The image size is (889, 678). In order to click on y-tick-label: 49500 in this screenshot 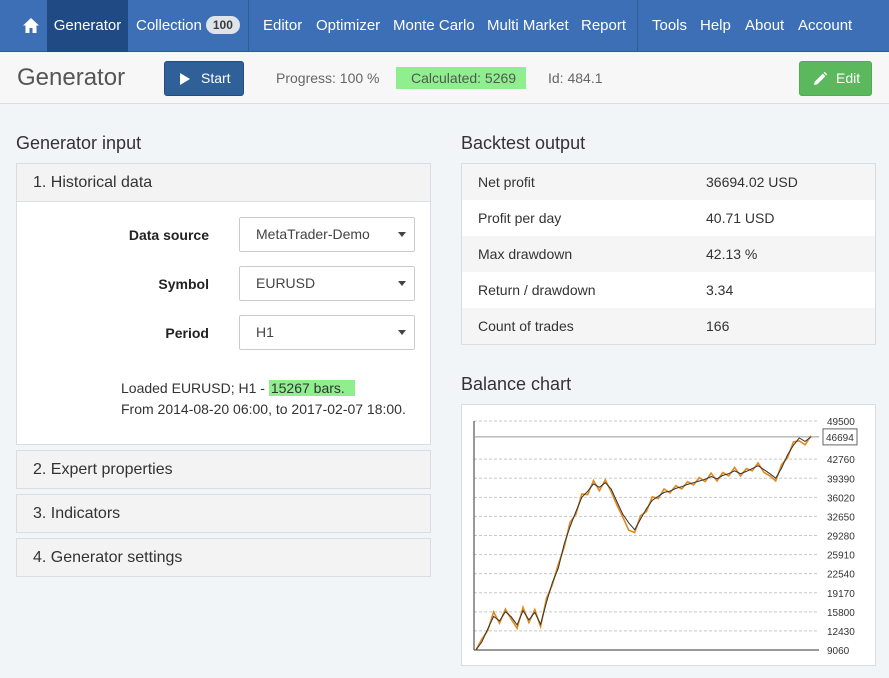, I will do `click(841, 422)`.